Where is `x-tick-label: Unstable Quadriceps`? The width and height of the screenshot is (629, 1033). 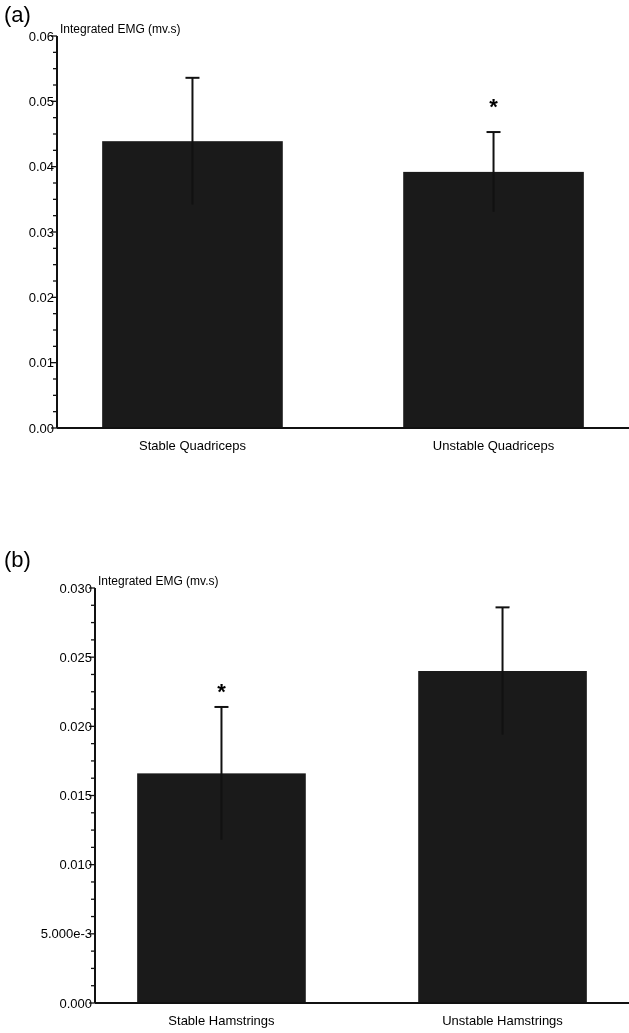
x-tick-label: Unstable Quadriceps is located at coordinates (493, 445).